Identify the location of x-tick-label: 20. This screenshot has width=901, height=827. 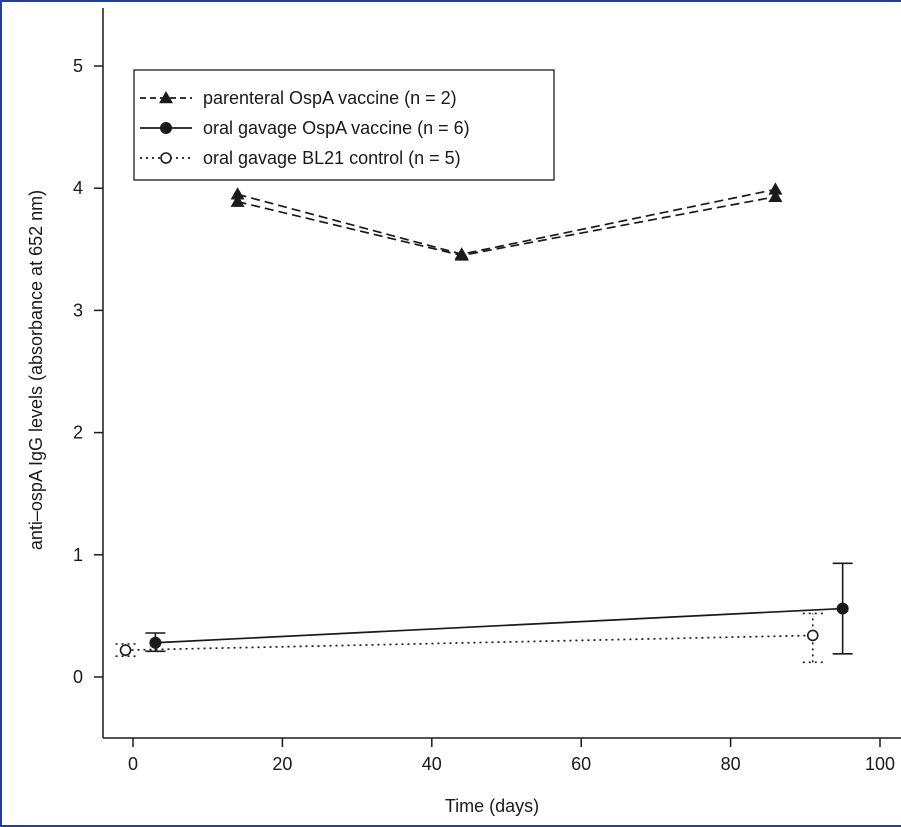
(282, 764).